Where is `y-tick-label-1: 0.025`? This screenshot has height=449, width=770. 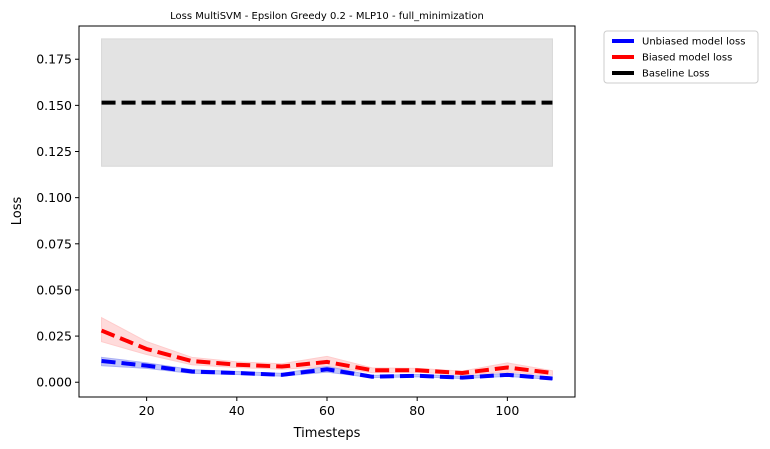
y-tick-label-1: 0.025 is located at coordinates (54, 336).